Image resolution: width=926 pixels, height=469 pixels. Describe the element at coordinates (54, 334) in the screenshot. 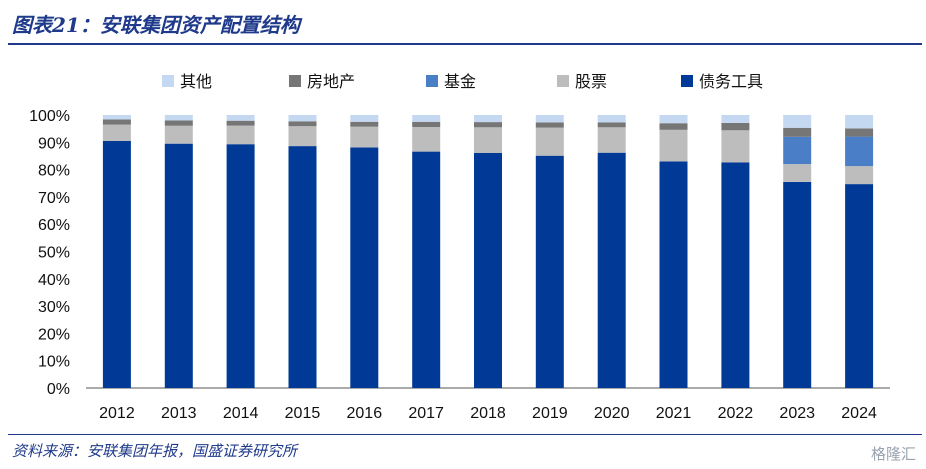

I see `y-tick-label: 20%` at that location.